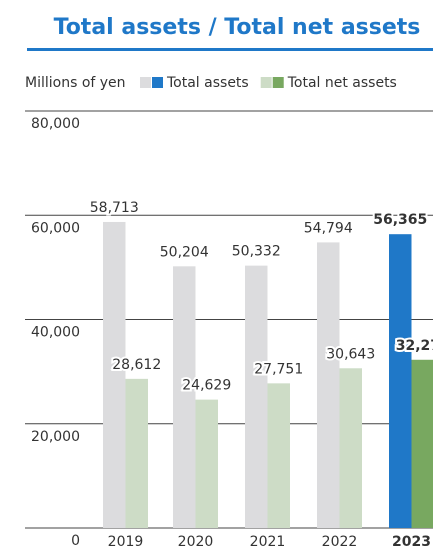  Describe the element at coordinates (350, 354) in the screenshot. I see `value-label: 30,643` at that location.